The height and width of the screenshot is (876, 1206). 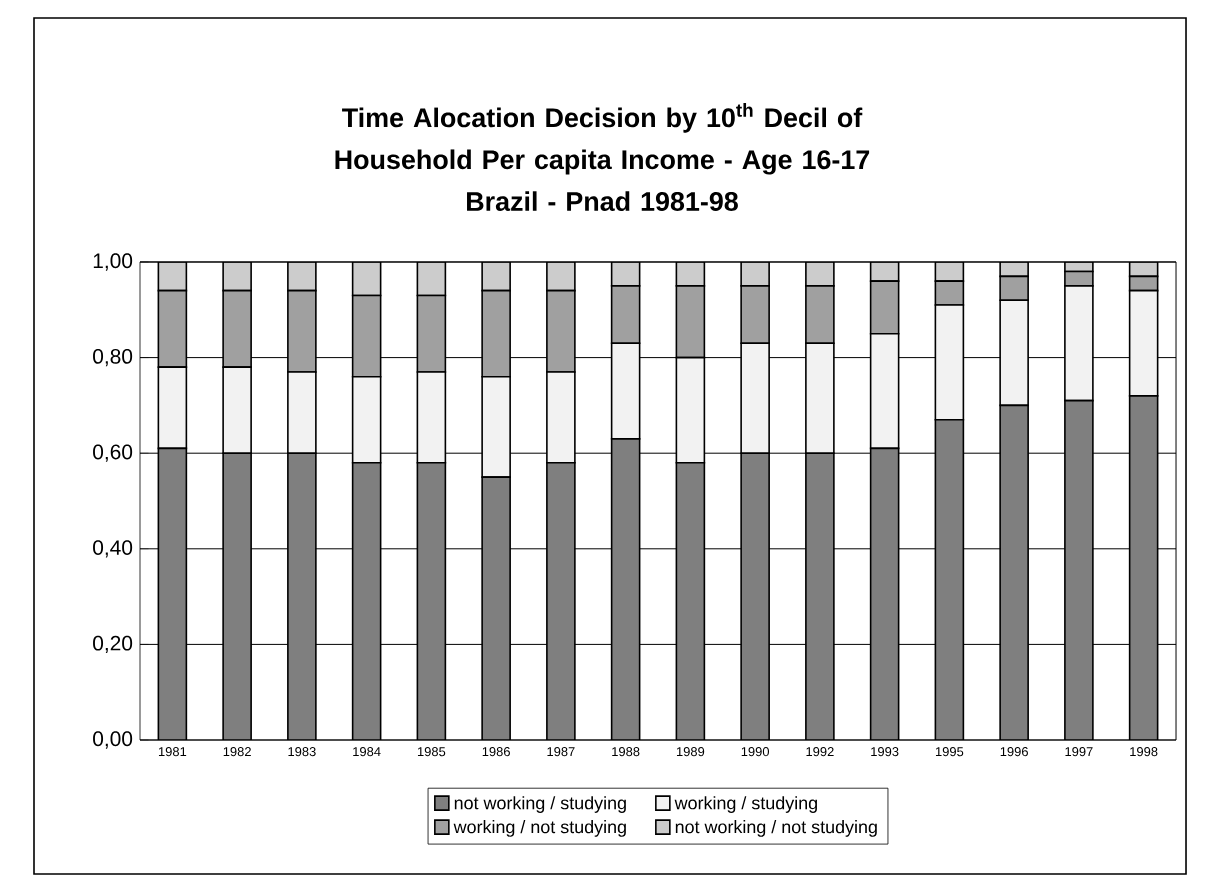 I want to click on legend-label: working / not studying, so click(x=539, y=828).